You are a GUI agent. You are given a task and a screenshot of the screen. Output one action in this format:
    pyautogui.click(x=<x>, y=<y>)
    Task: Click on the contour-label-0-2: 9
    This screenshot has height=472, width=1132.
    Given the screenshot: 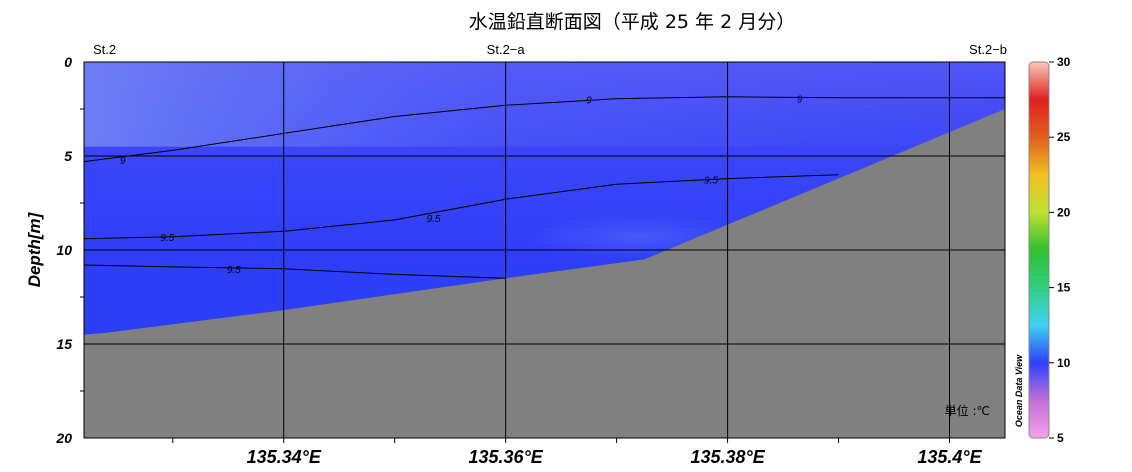 What is the action you would take?
    pyautogui.click(x=800, y=100)
    